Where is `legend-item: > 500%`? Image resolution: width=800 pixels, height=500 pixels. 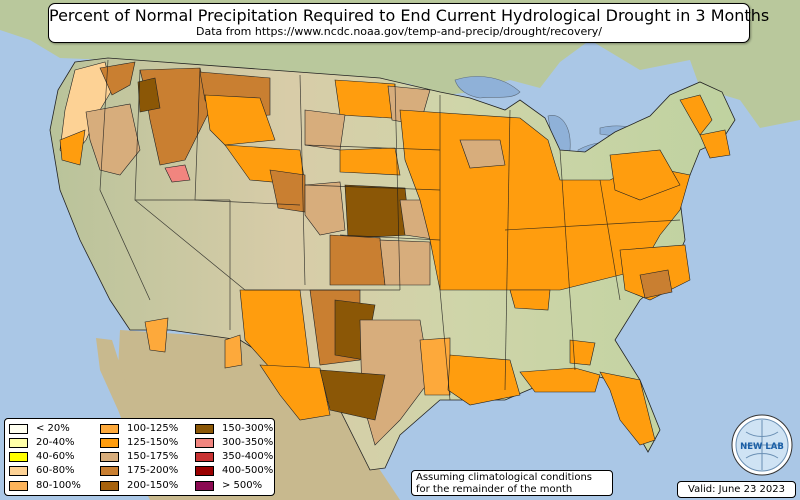 legend-item: > 500% is located at coordinates (228, 485).